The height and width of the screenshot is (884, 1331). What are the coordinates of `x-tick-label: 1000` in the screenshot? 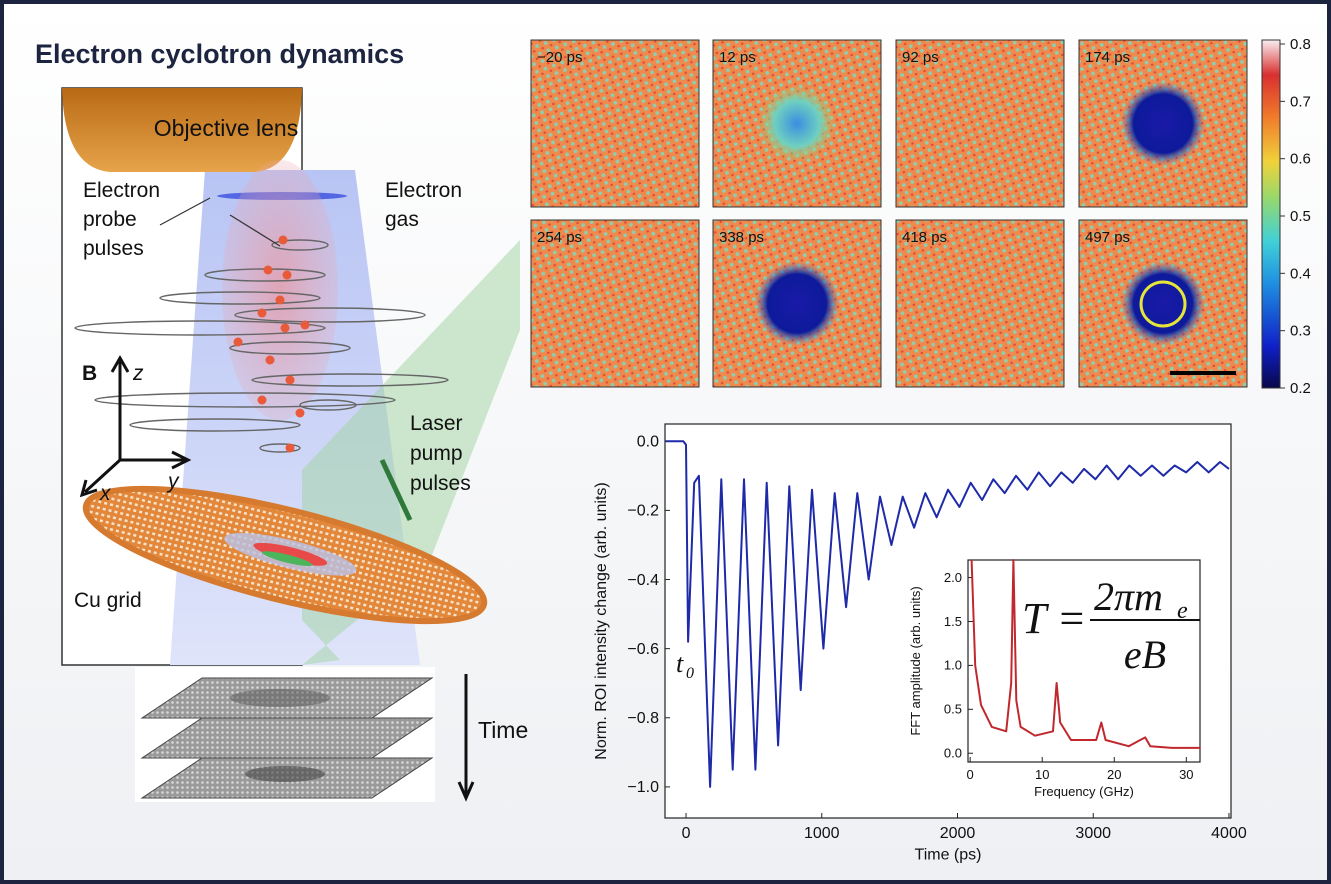 It's located at (822, 833).